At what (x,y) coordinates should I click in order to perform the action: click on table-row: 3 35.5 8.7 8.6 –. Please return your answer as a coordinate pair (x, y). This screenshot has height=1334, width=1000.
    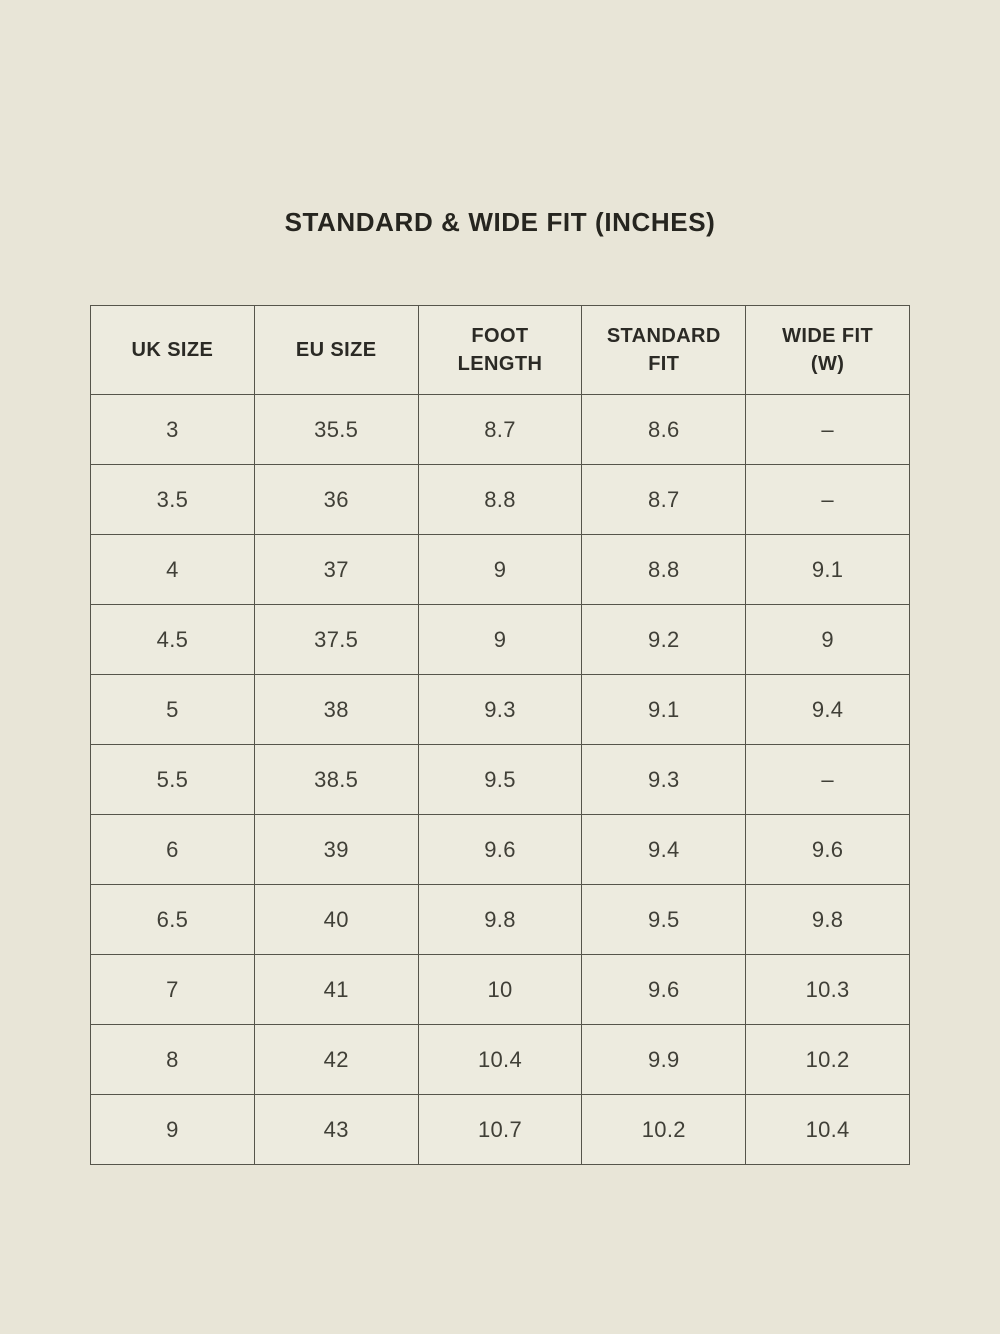
    Looking at the image, I should click on (500, 429).